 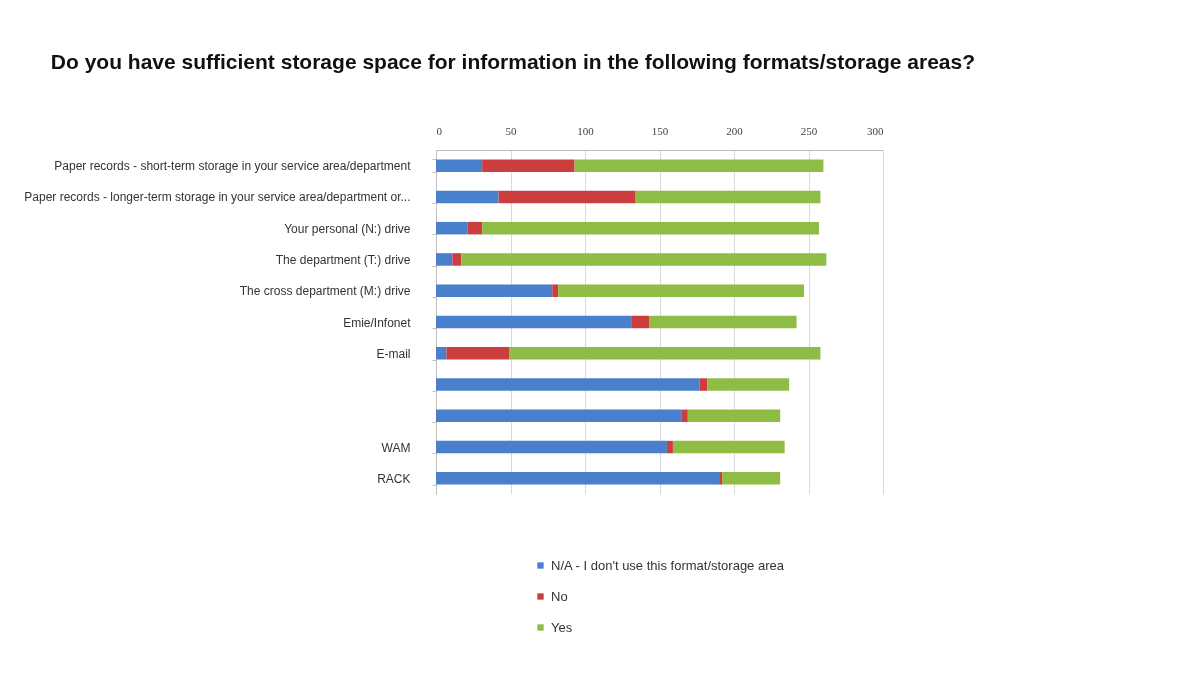 What do you see at coordinates (586, 130) in the screenshot?
I see `x-tick-label: 100` at bounding box center [586, 130].